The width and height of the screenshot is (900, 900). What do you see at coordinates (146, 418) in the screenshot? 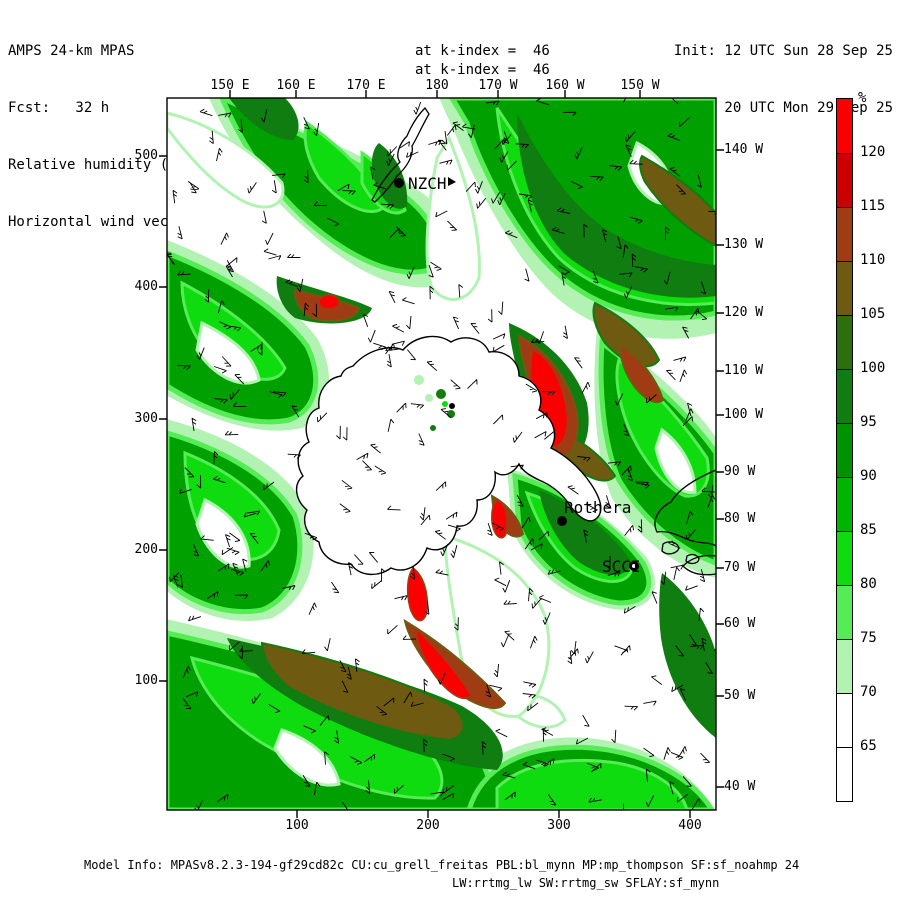
I see `left-axis-label: 300` at bounding box center [146, 418].